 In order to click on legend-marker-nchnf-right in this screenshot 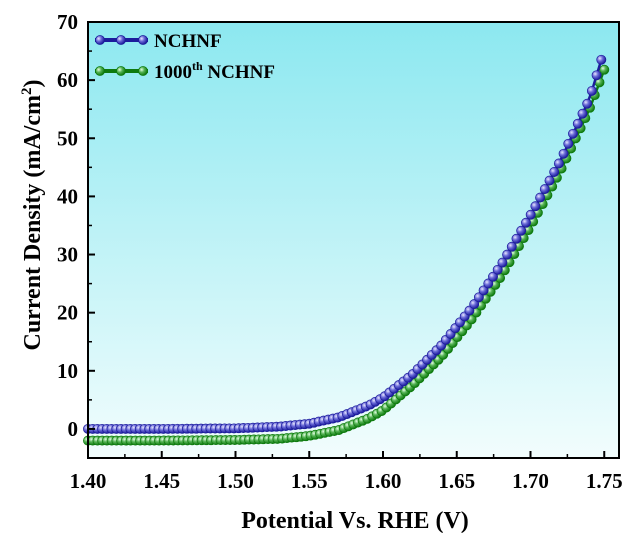, I will do `click(121, 40)`.